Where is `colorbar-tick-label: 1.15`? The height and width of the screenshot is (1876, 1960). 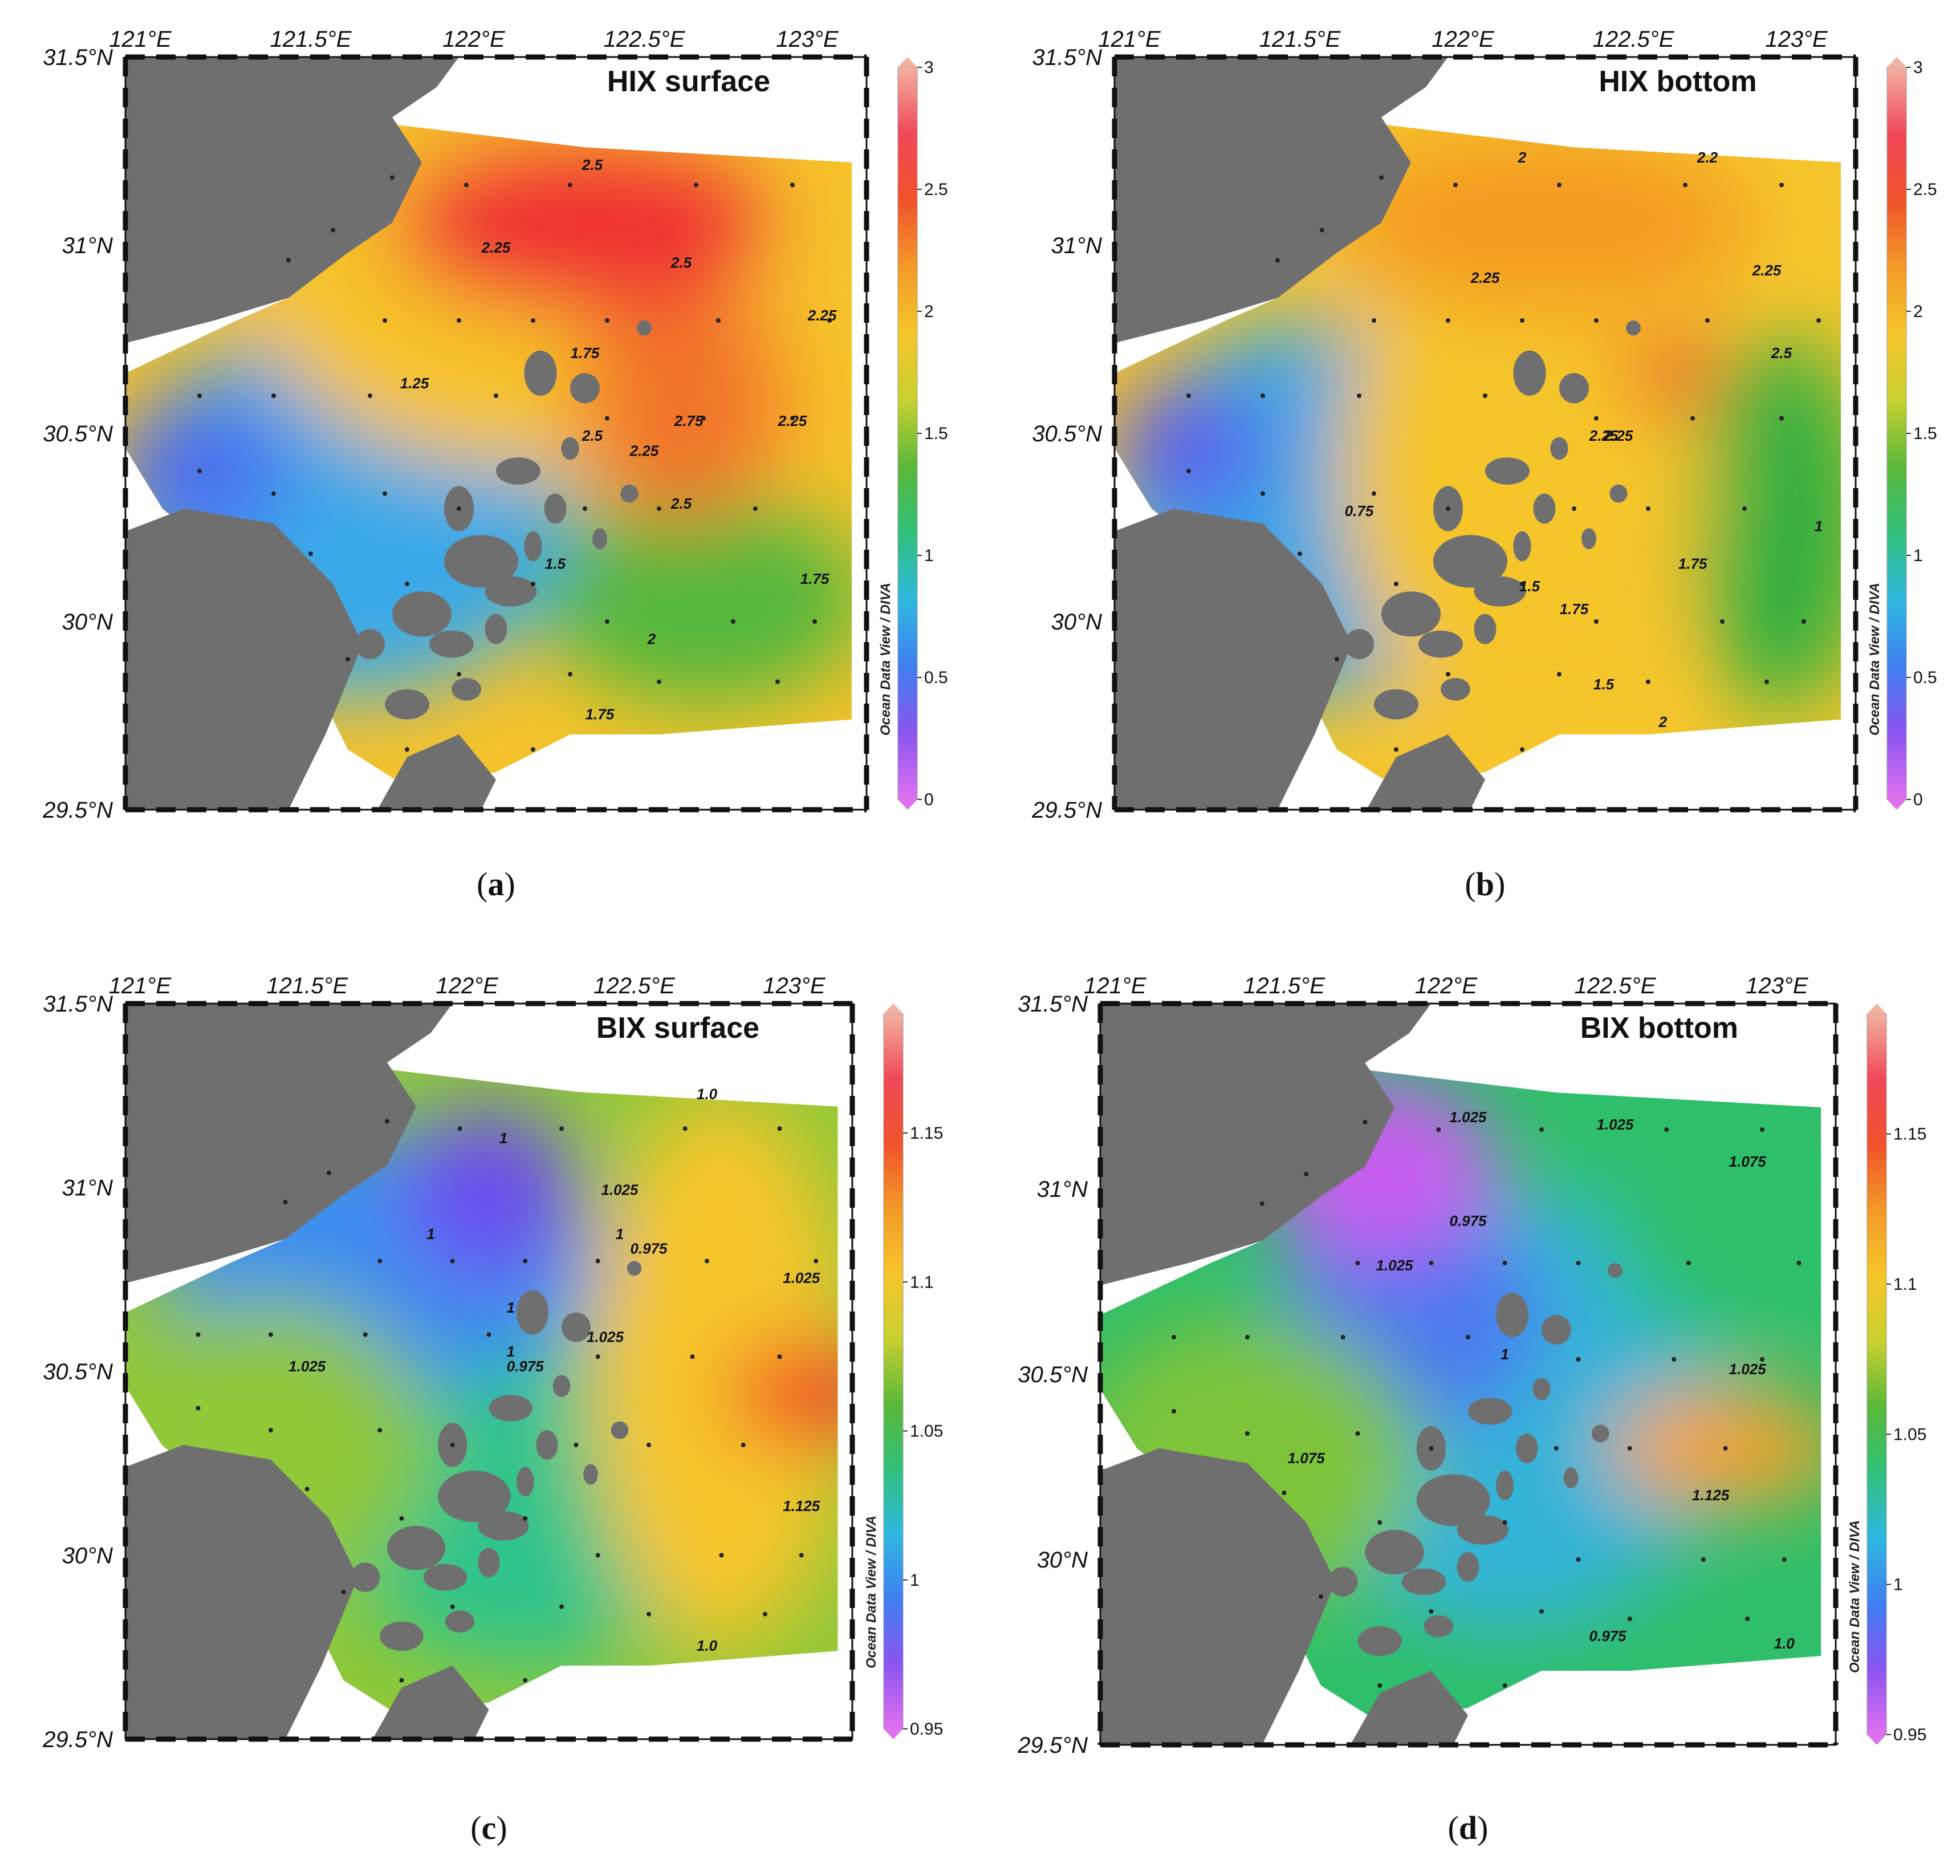 colorbar-tick-label: 1.15 is located at coordinates (926, 1134).